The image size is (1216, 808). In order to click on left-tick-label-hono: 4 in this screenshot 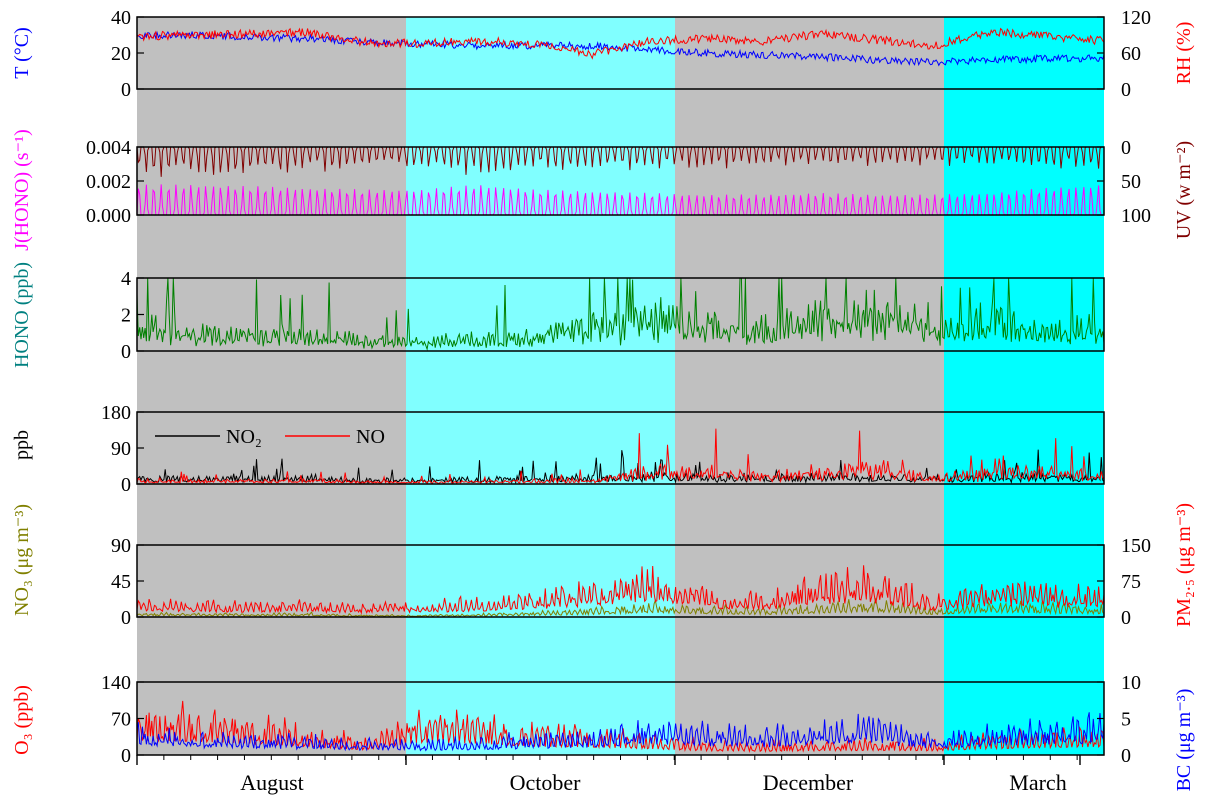, I will do `click(126, 279)`.